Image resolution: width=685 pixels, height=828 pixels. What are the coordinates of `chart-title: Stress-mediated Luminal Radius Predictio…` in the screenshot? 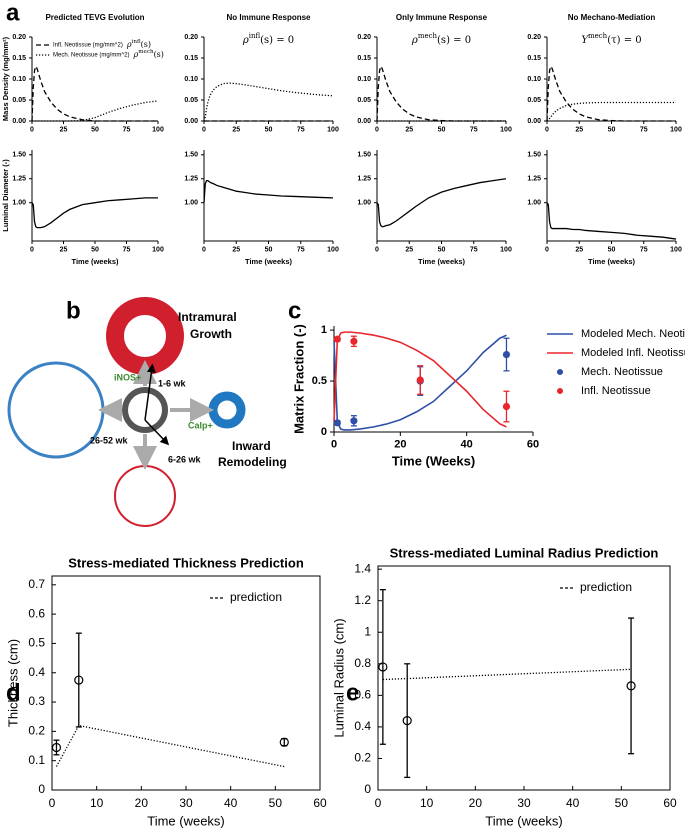 It's located at (524, 552).